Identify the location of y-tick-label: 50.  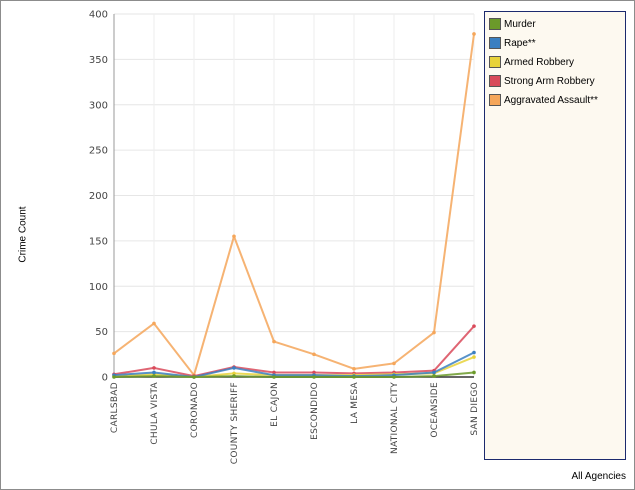
(101, 332).